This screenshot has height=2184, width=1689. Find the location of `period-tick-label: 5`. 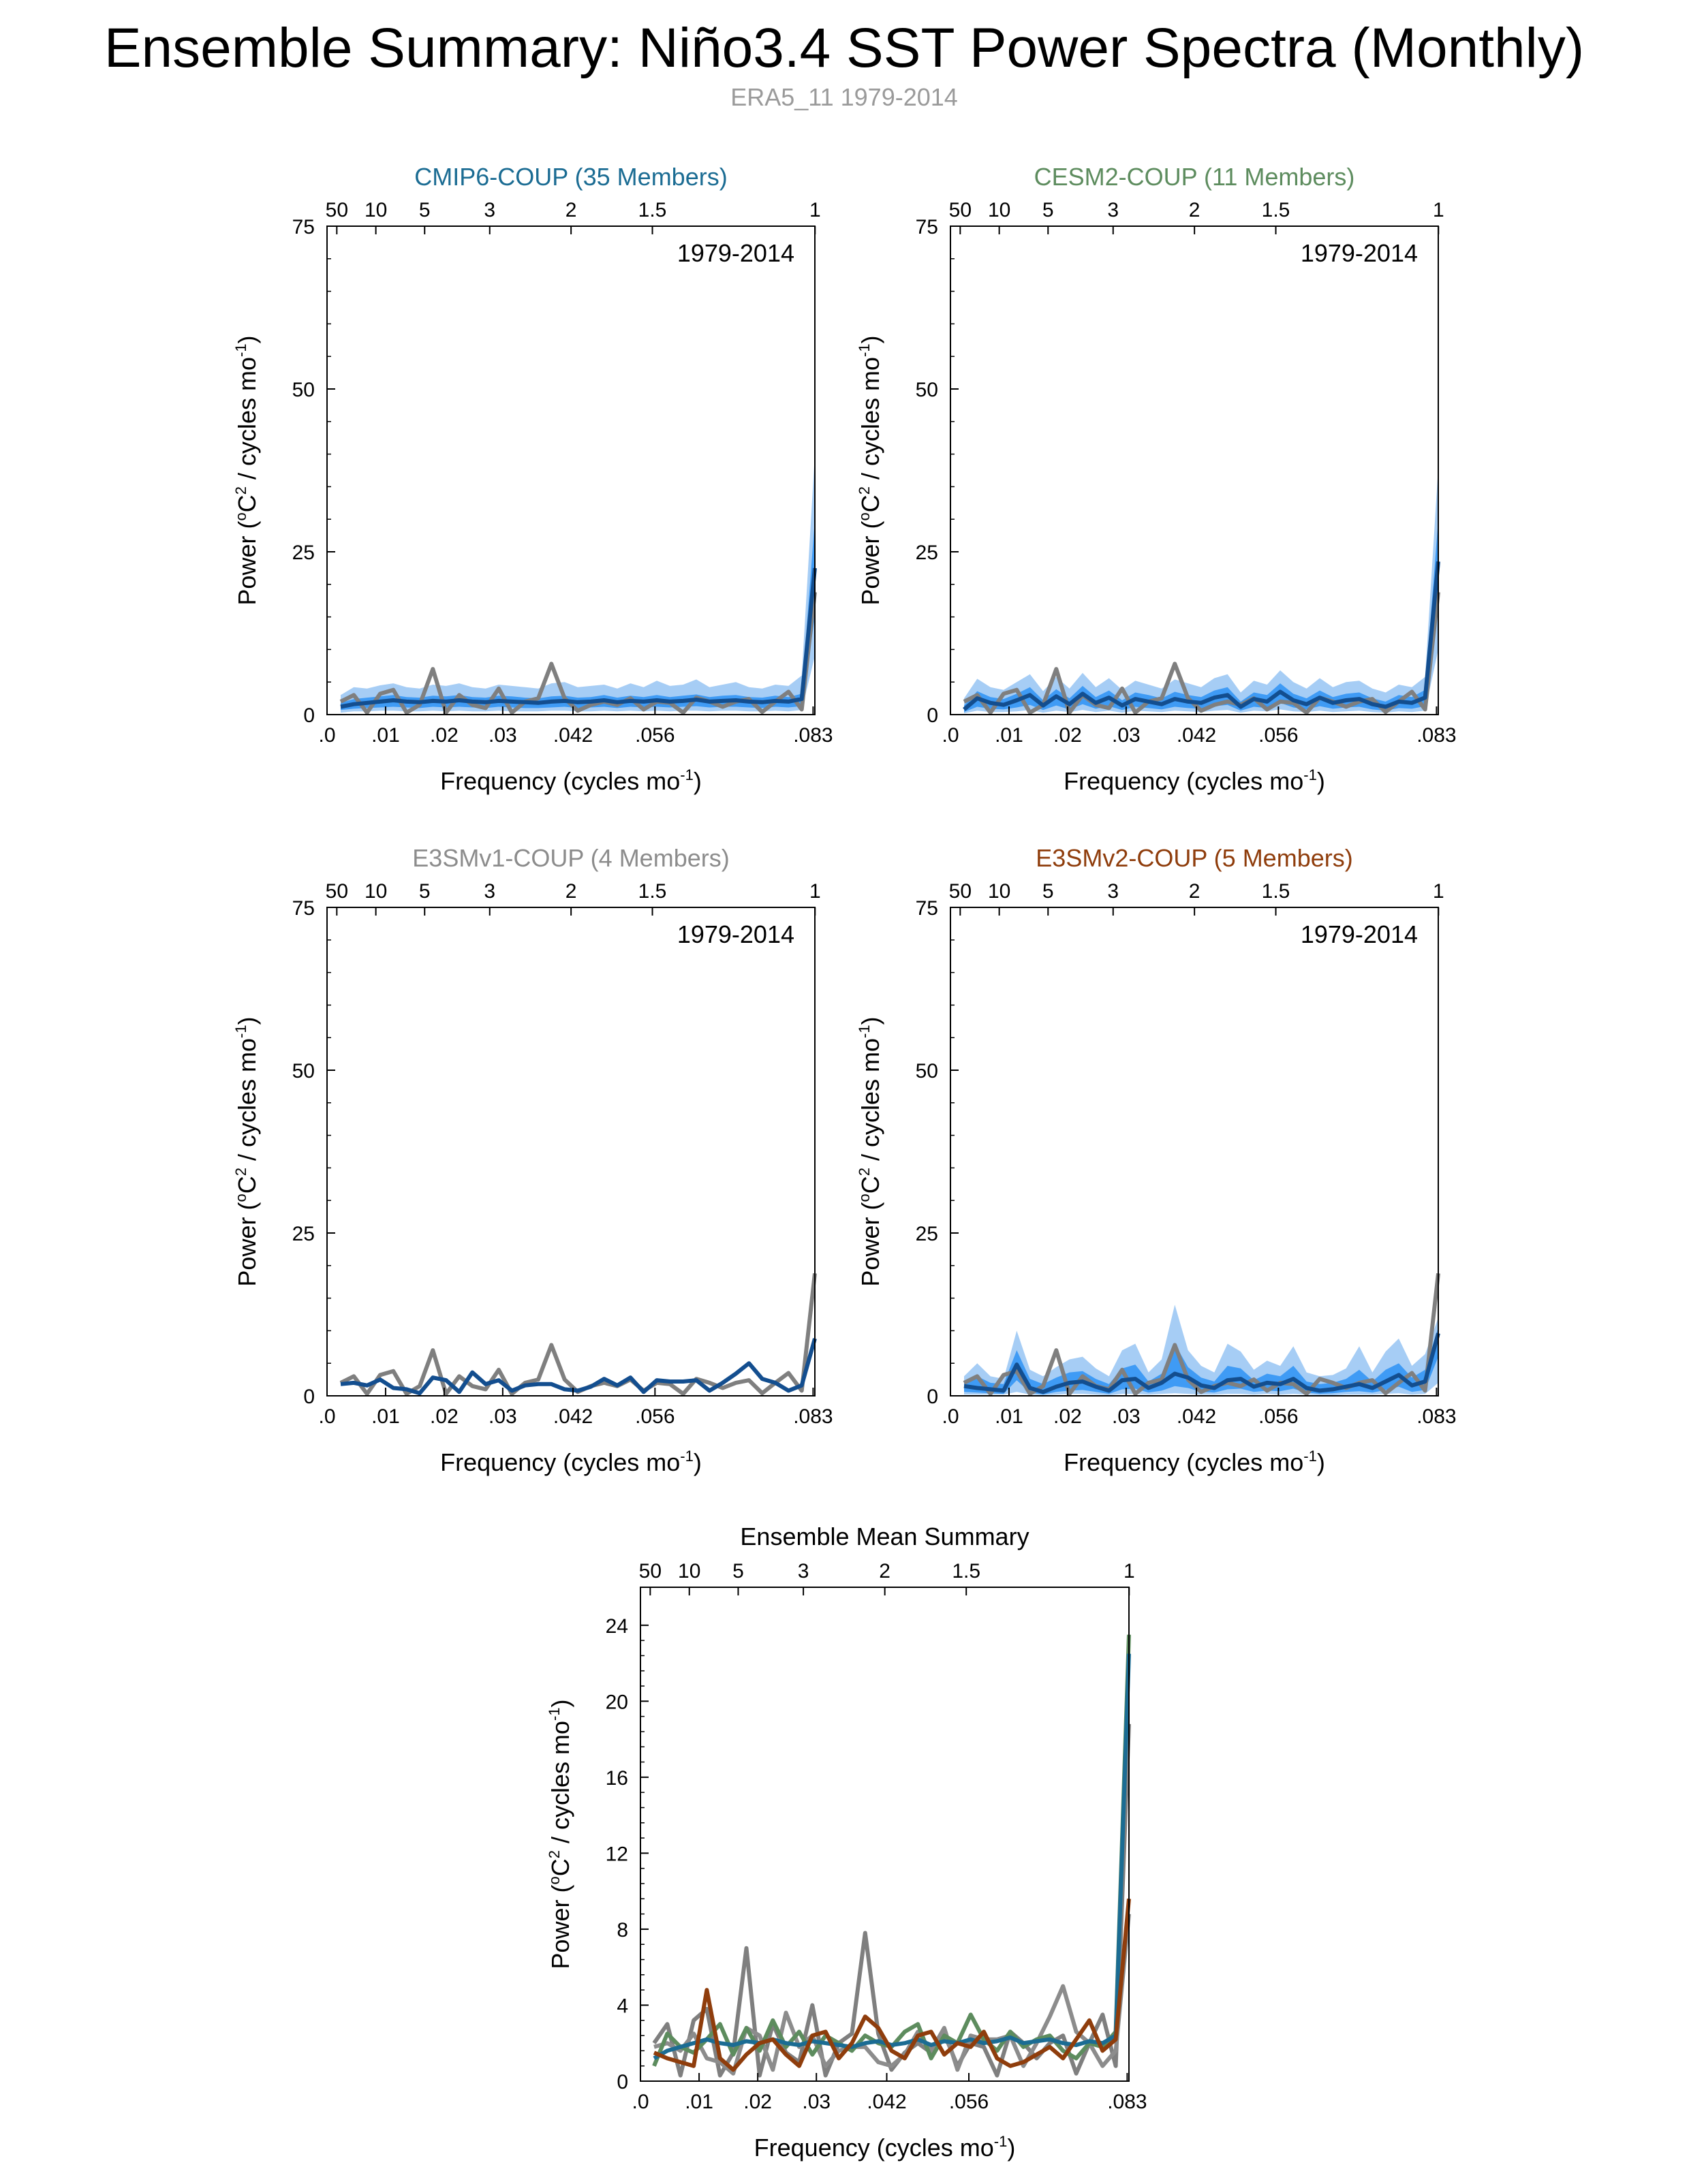

period-tick-label: 5 is located at coordinates (425, 891).